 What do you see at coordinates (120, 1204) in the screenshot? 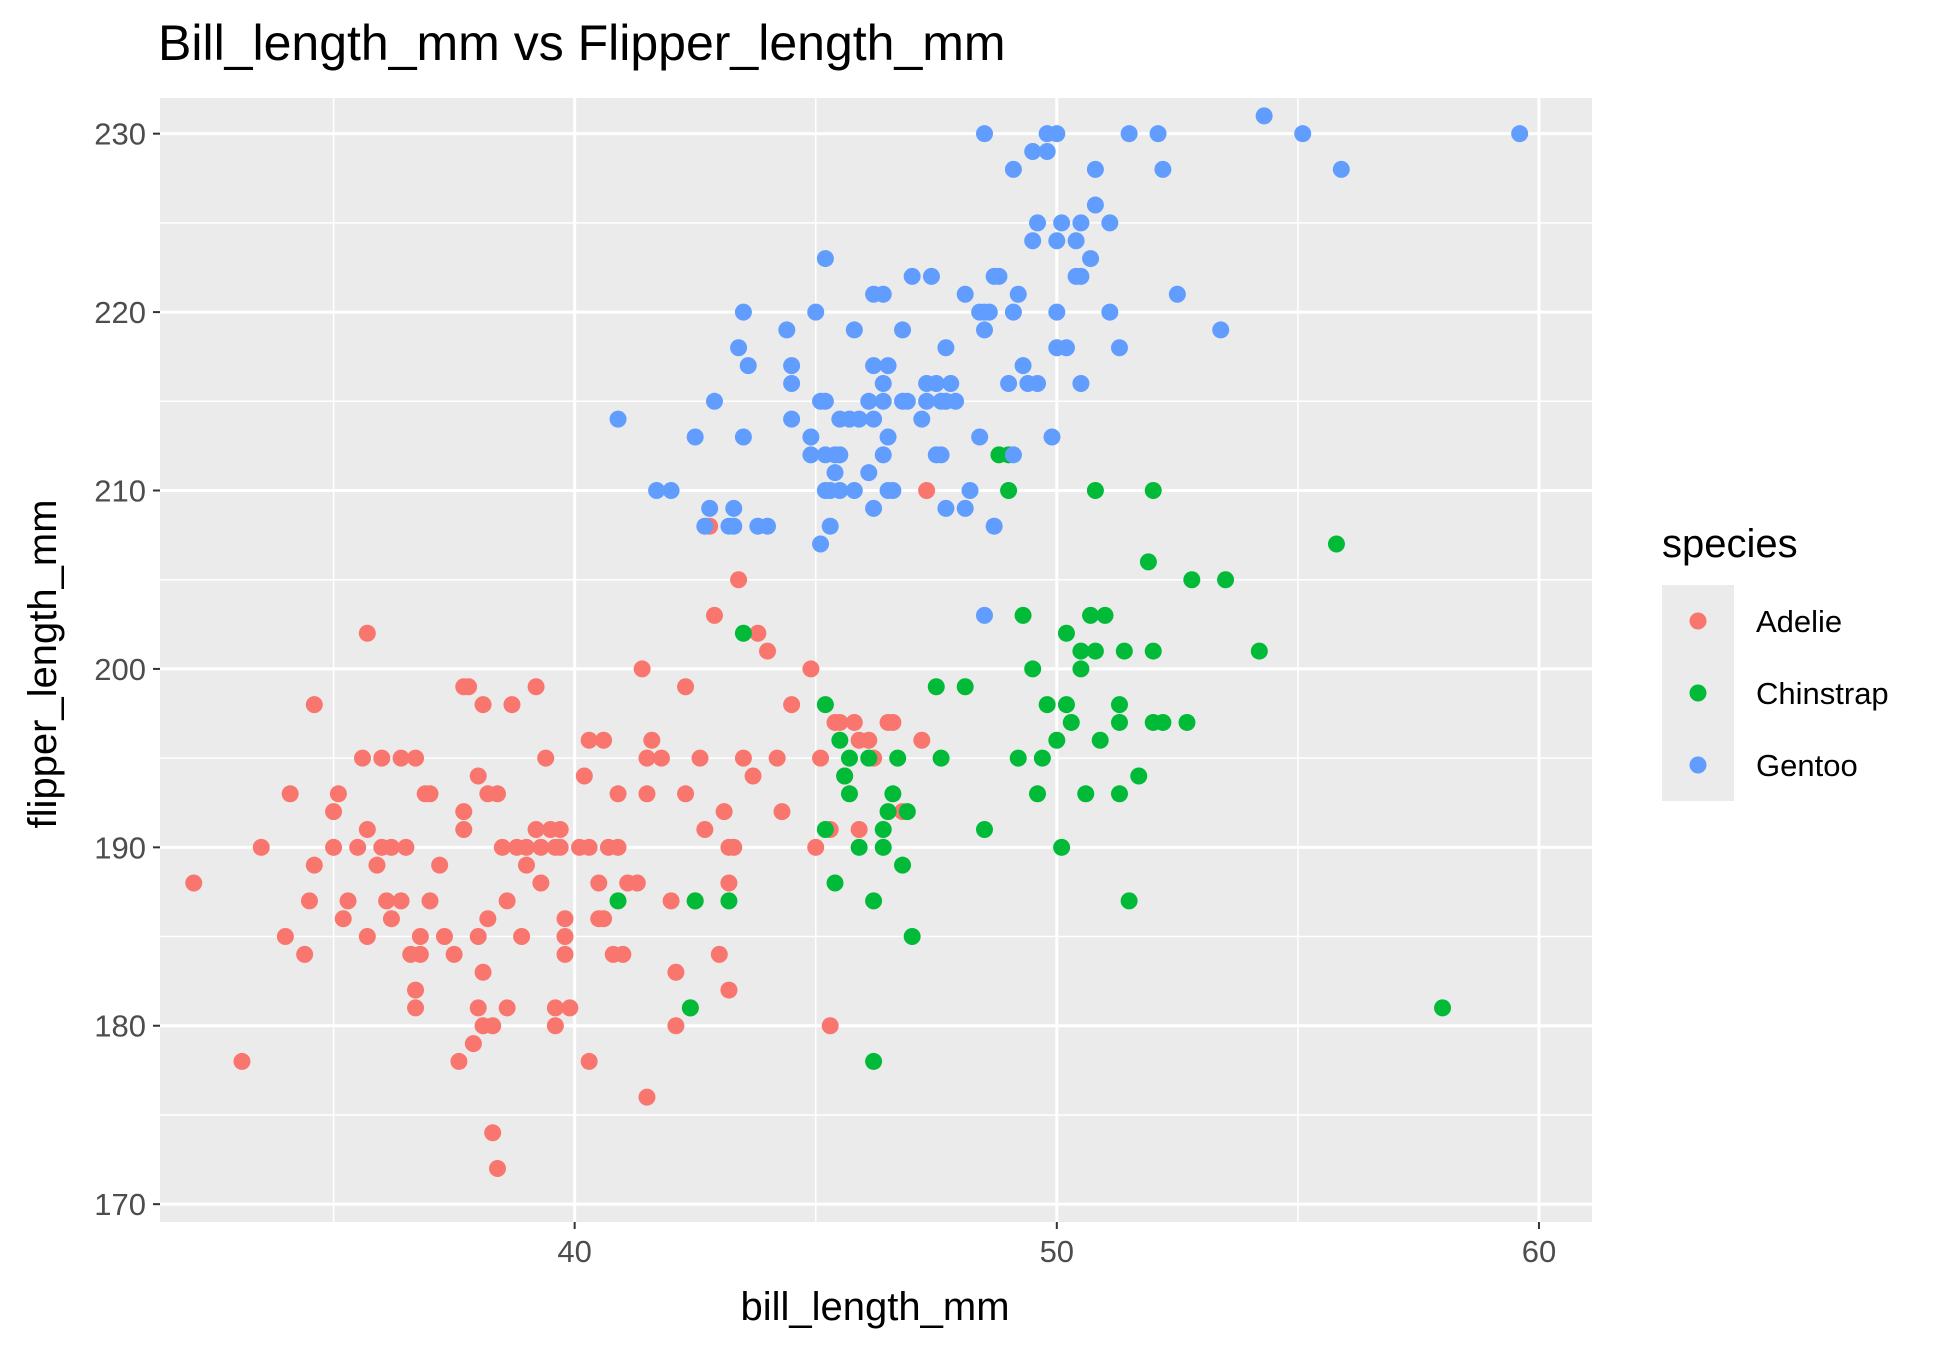
I see `y-tick-label: 170` at bounding box center [120, 1204].